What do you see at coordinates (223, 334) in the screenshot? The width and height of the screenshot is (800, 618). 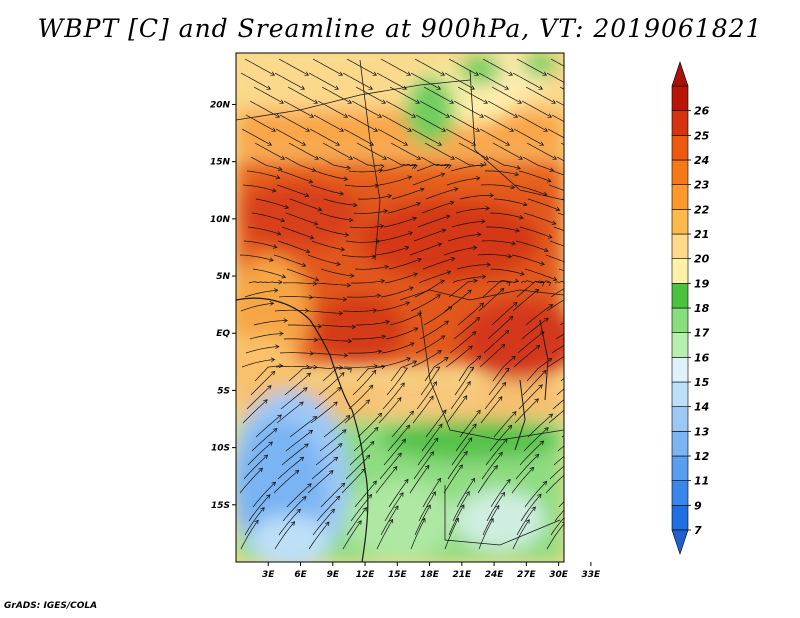 I see `lat-tick-label: EQ` at bounding box center [223, 334].